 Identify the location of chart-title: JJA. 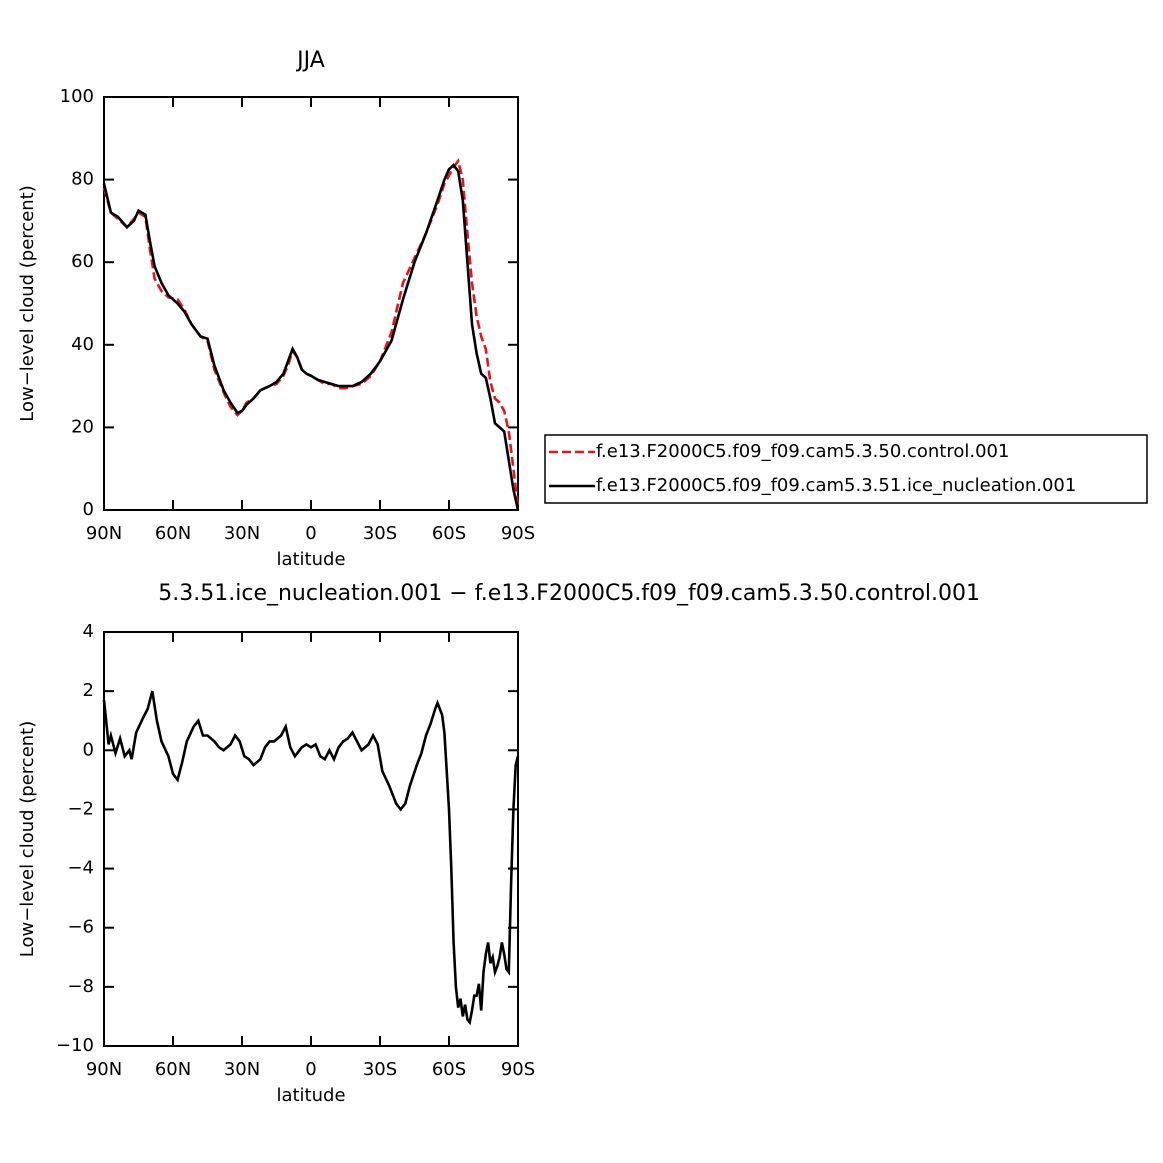
(310, 60).